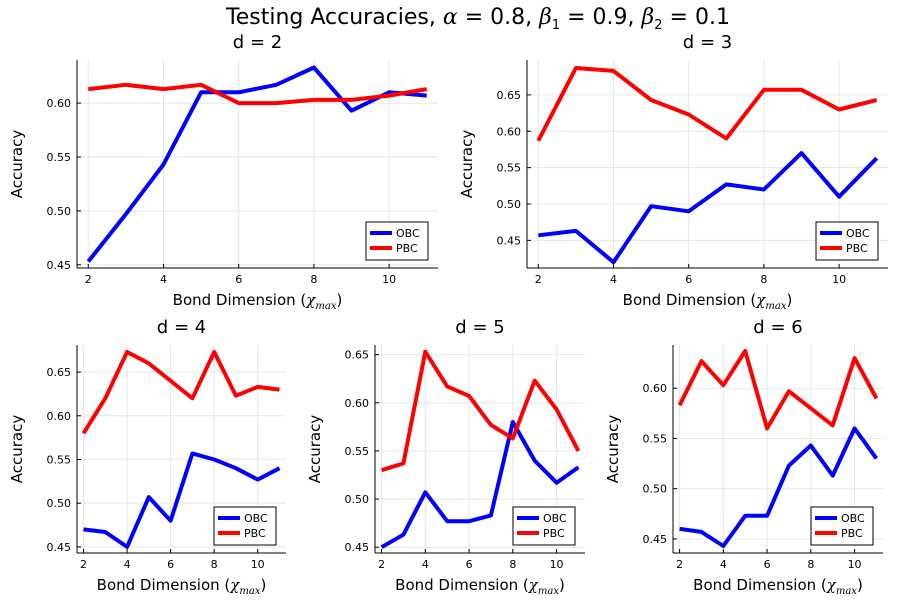 This screenshot has width=900, height=600. I want to click on subplot-title: d = 5, so click(479, 327).